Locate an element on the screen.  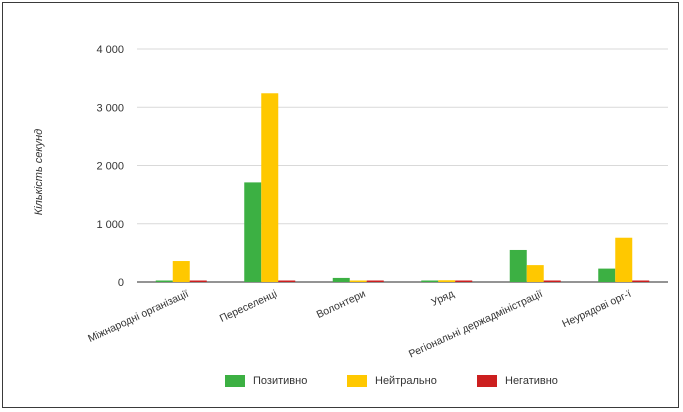
y-axis-ticks: 0 1 000 2 000 3 000 4 000 is located at coordinates (110, 166).